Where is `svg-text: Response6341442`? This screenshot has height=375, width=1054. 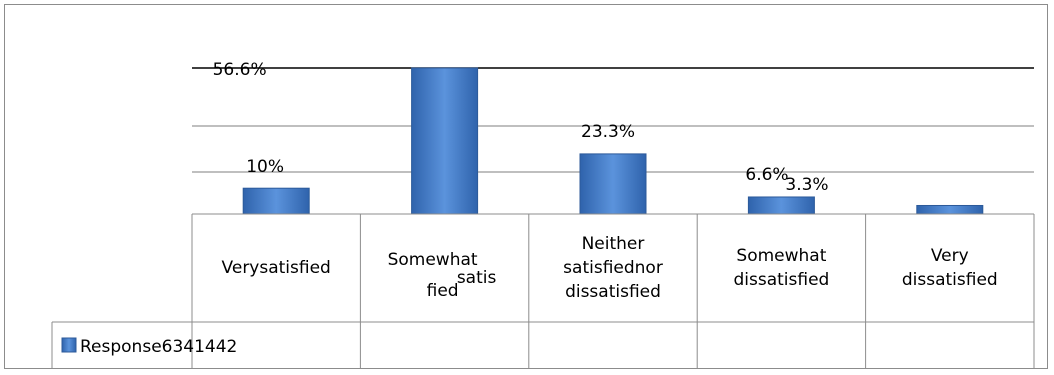
svg-text: Response6341442 is located at coordinates (158, 347).